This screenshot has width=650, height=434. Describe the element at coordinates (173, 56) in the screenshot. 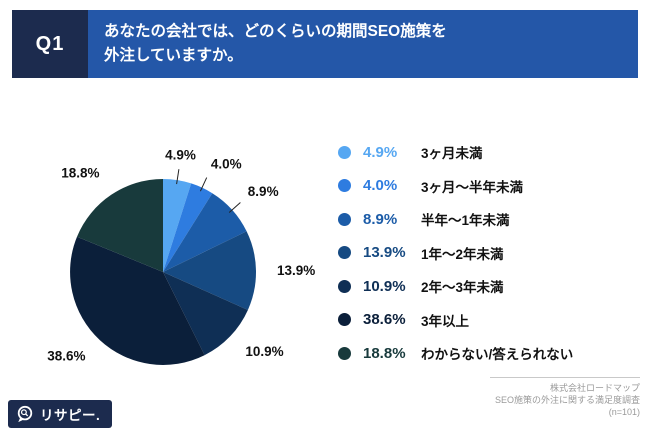

I see `question-title-line2: 外注していますか。` at that location.